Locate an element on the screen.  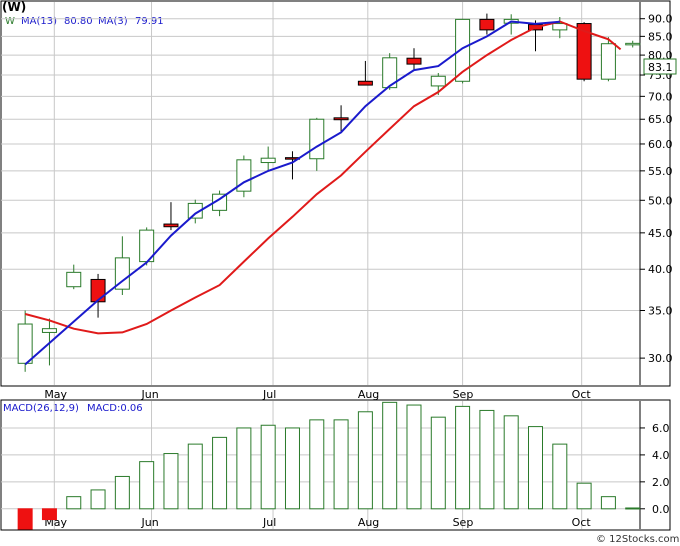
last-price-box is located at coordinates (660, 66).